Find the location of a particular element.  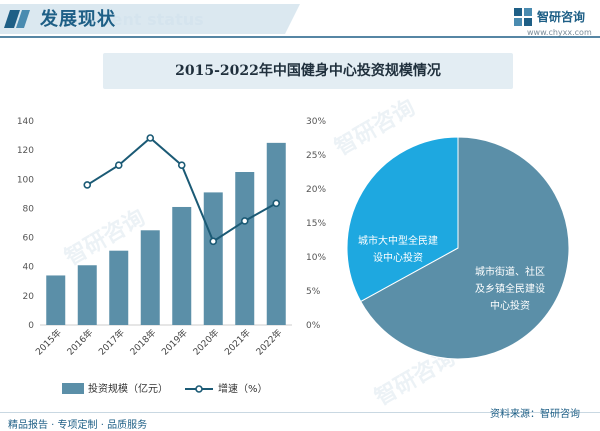

y-left-tick-1: 20 is located at coordinates (29, 297).